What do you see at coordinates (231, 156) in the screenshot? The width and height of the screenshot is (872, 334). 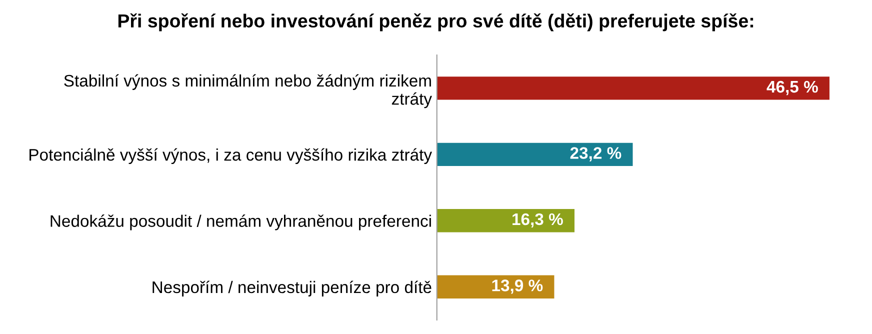 I see `y-tick-label: Potenciálně vyšší výnos, i za cenu vyššího rizika ztráty` at bounding box center [231, 156].